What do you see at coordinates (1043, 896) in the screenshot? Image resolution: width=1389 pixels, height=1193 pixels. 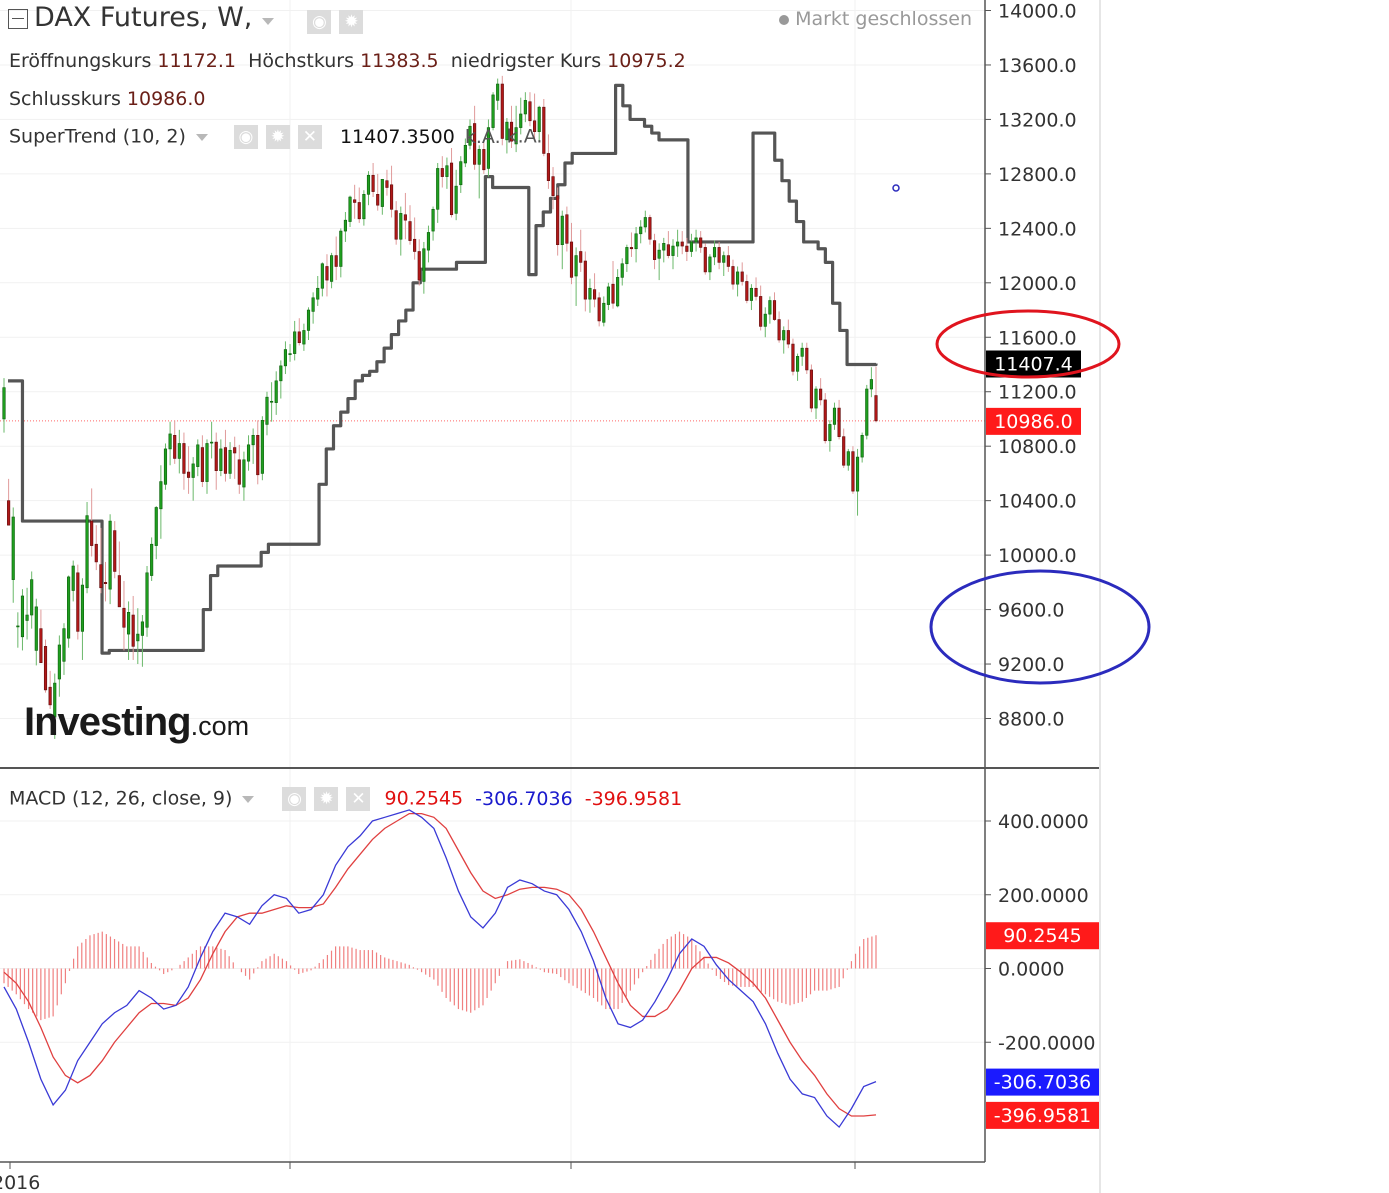 I see `macd-tick-label: 200.0000` at bounding box center [1043, 896].